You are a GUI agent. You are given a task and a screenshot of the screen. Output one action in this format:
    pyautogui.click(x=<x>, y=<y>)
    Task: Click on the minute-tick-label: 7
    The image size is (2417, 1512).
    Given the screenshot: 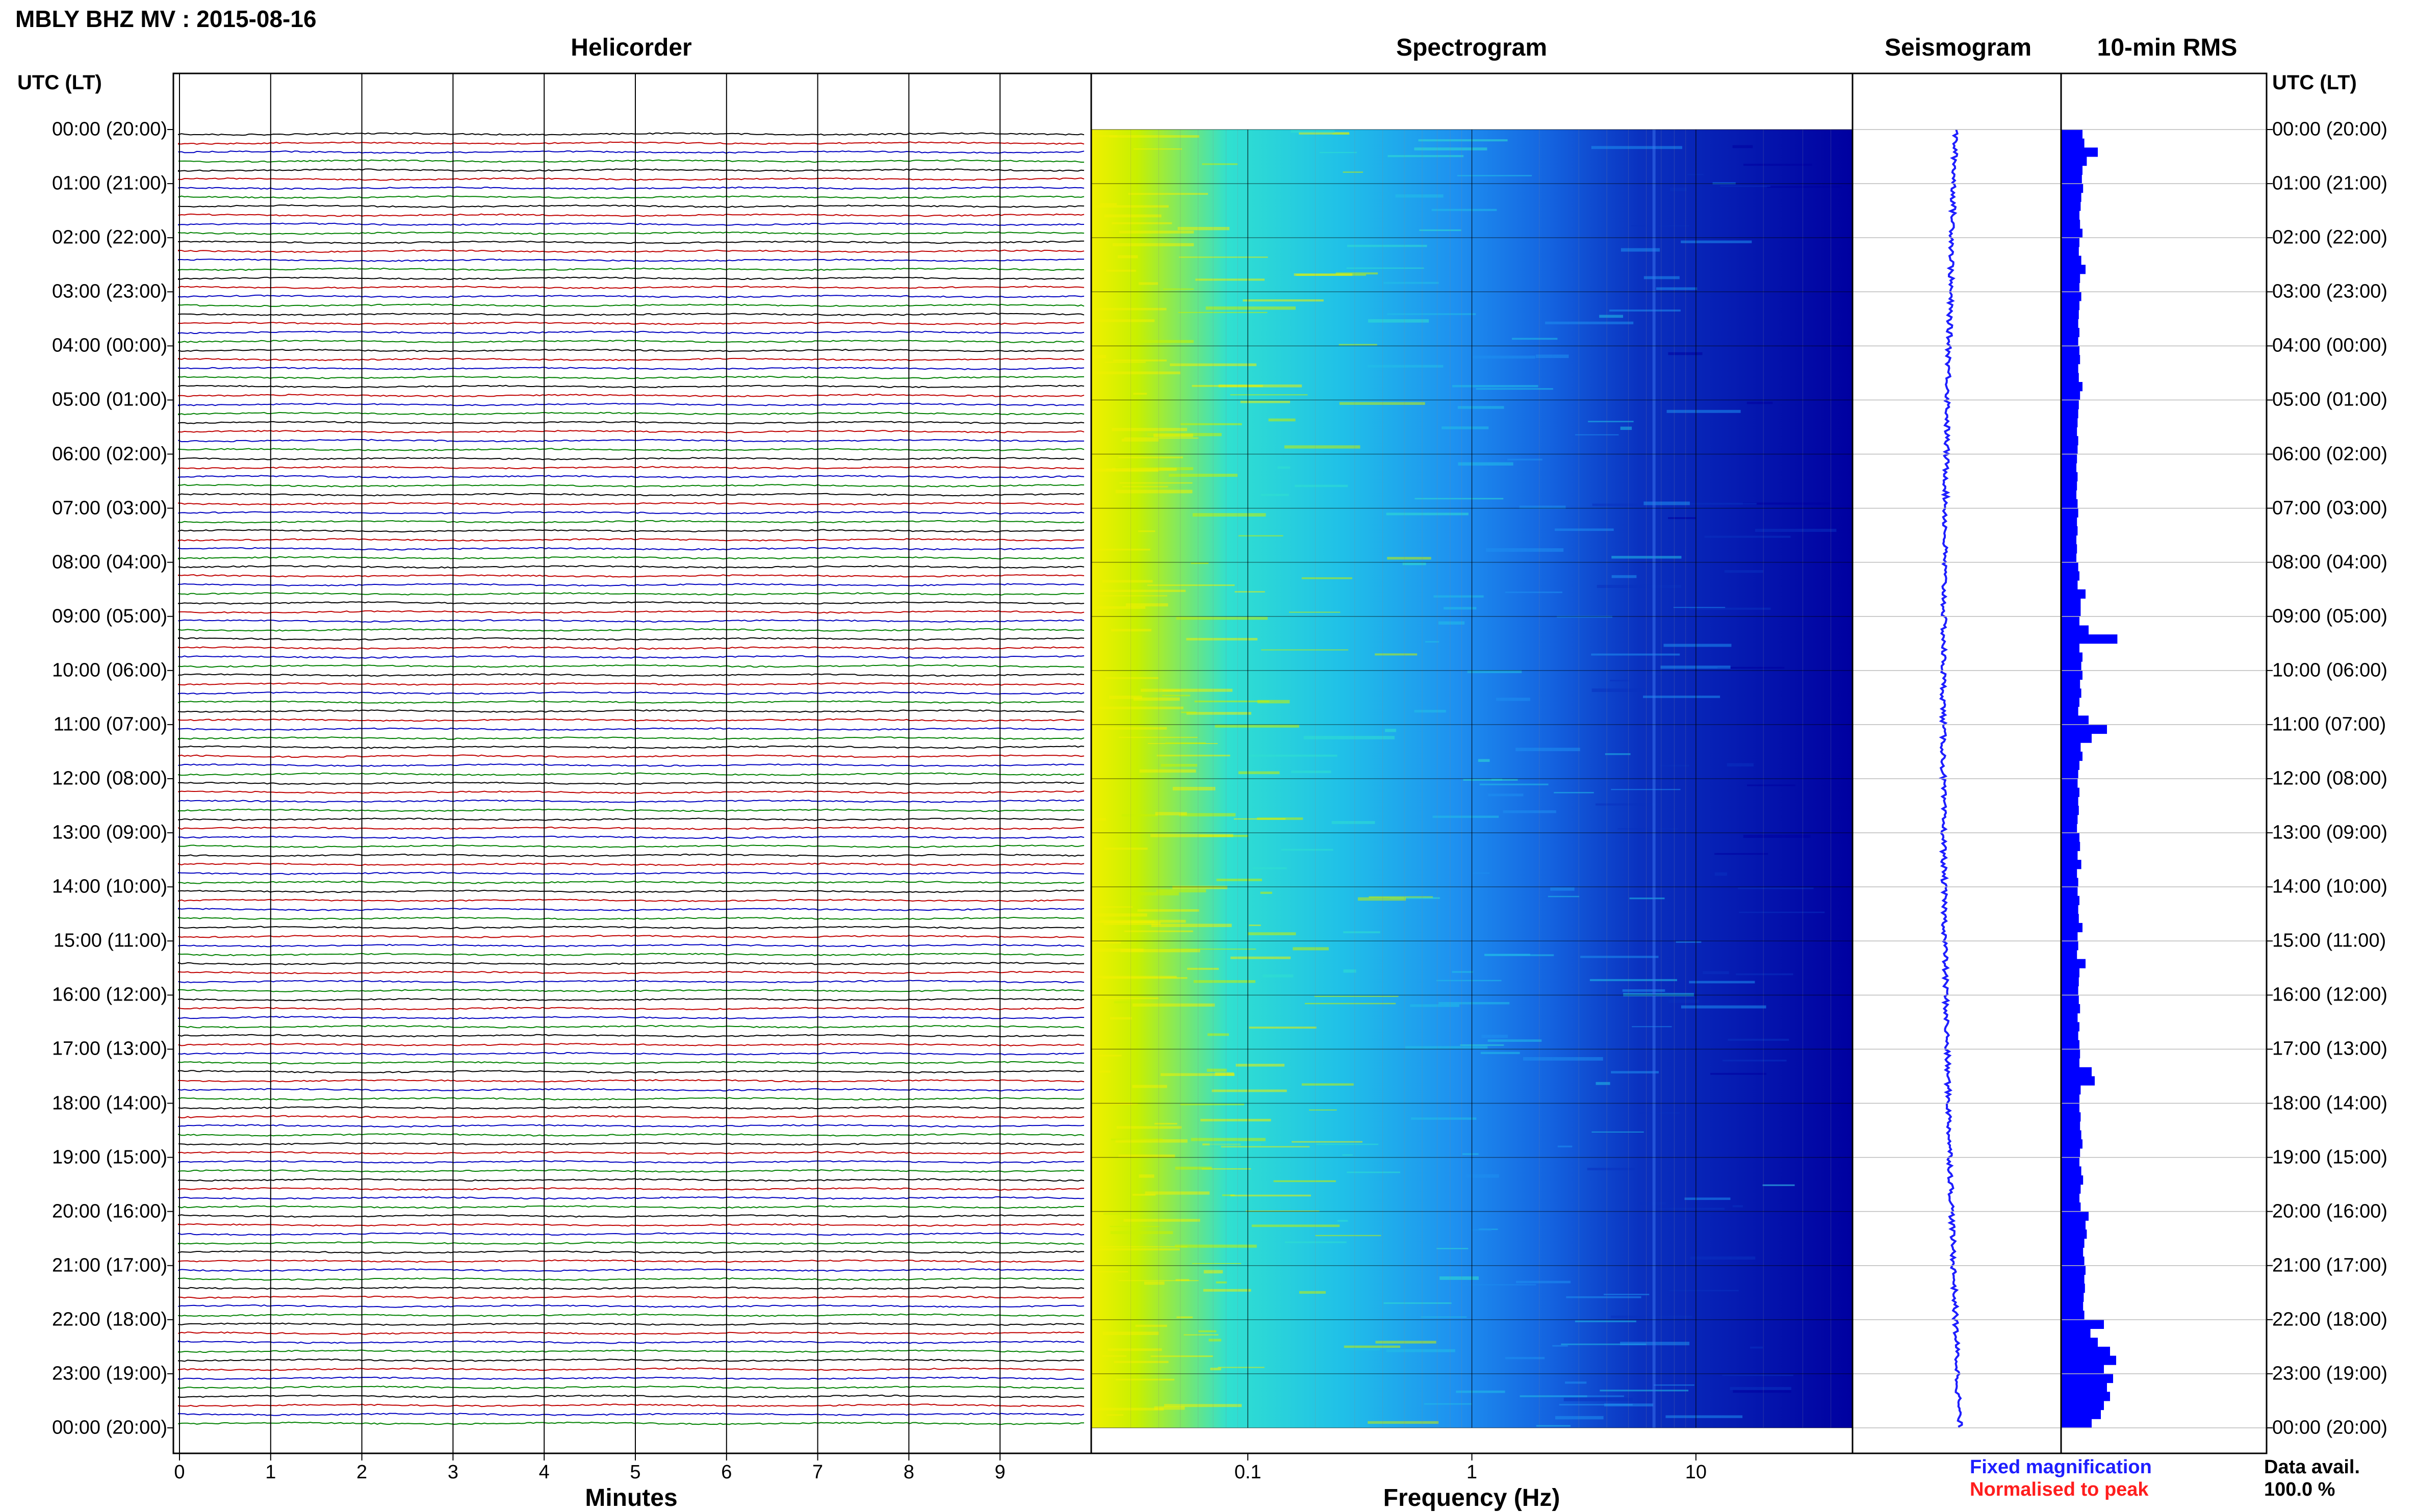 What is the action you would take?
    pyautogui.click(x=818, y=1473)
    